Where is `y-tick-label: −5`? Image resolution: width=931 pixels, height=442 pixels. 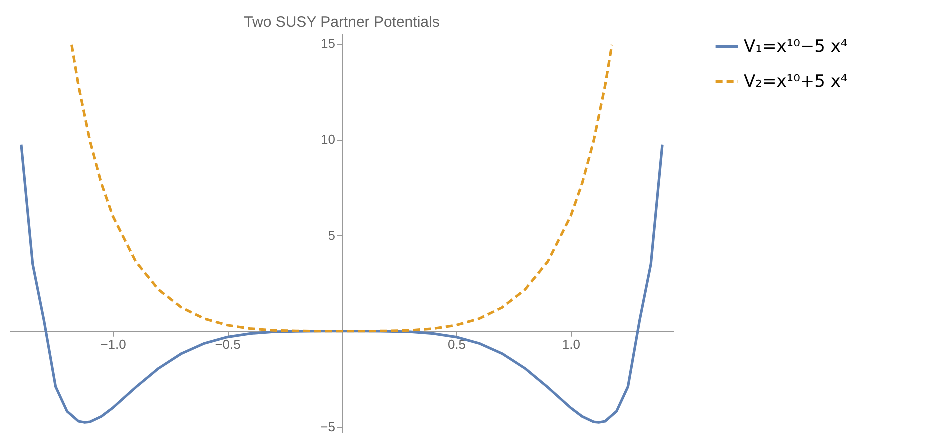 y-tick-label: −5 is located at coordinates (328, 427).